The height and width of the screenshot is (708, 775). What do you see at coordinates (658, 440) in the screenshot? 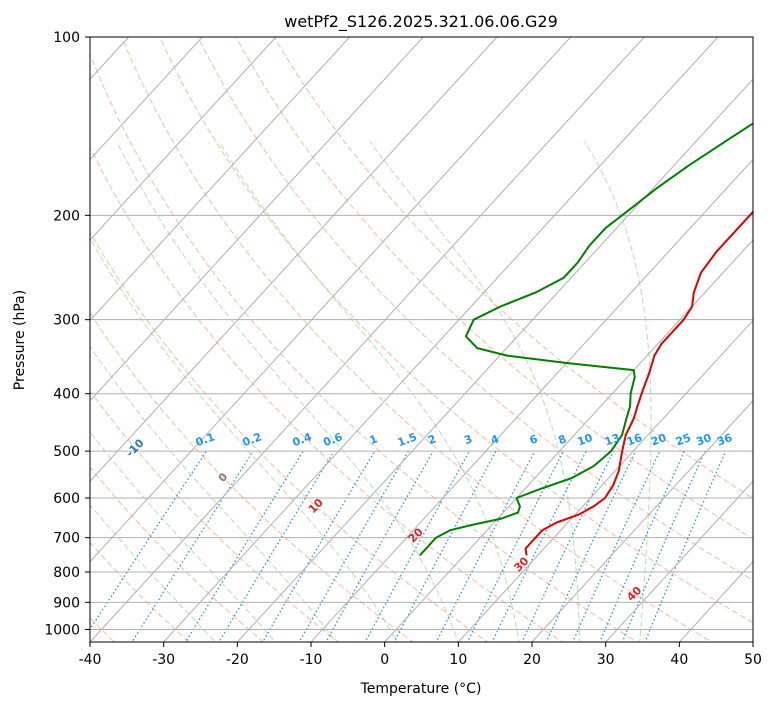
I see `mixing-ratio-label: 20` at bounding box center [658, 440].